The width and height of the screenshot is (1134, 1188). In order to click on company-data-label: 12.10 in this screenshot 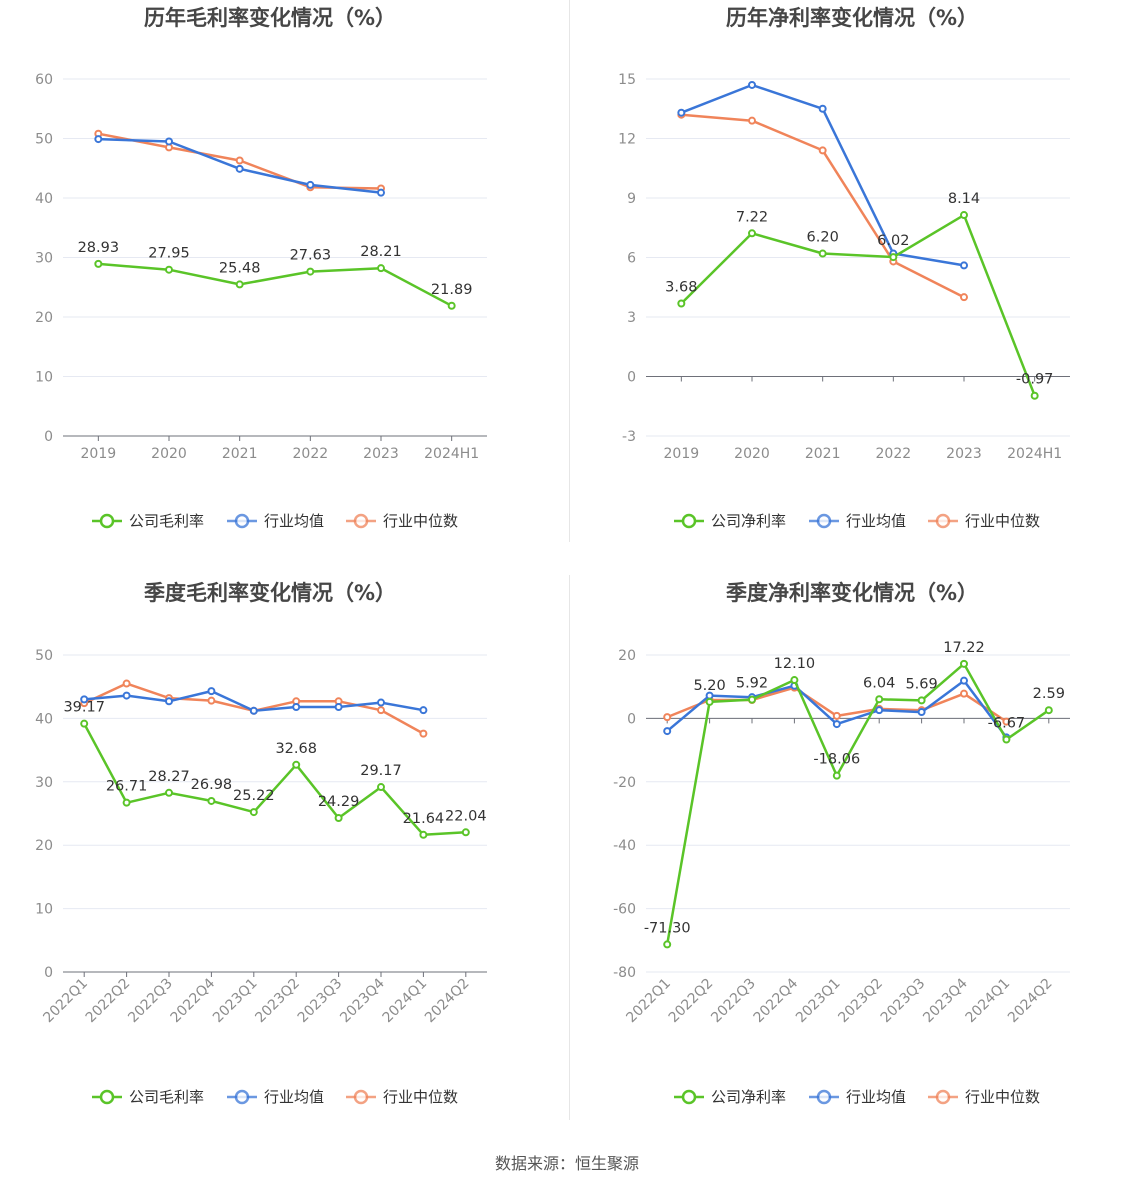, I will do `click(795, 664)`.